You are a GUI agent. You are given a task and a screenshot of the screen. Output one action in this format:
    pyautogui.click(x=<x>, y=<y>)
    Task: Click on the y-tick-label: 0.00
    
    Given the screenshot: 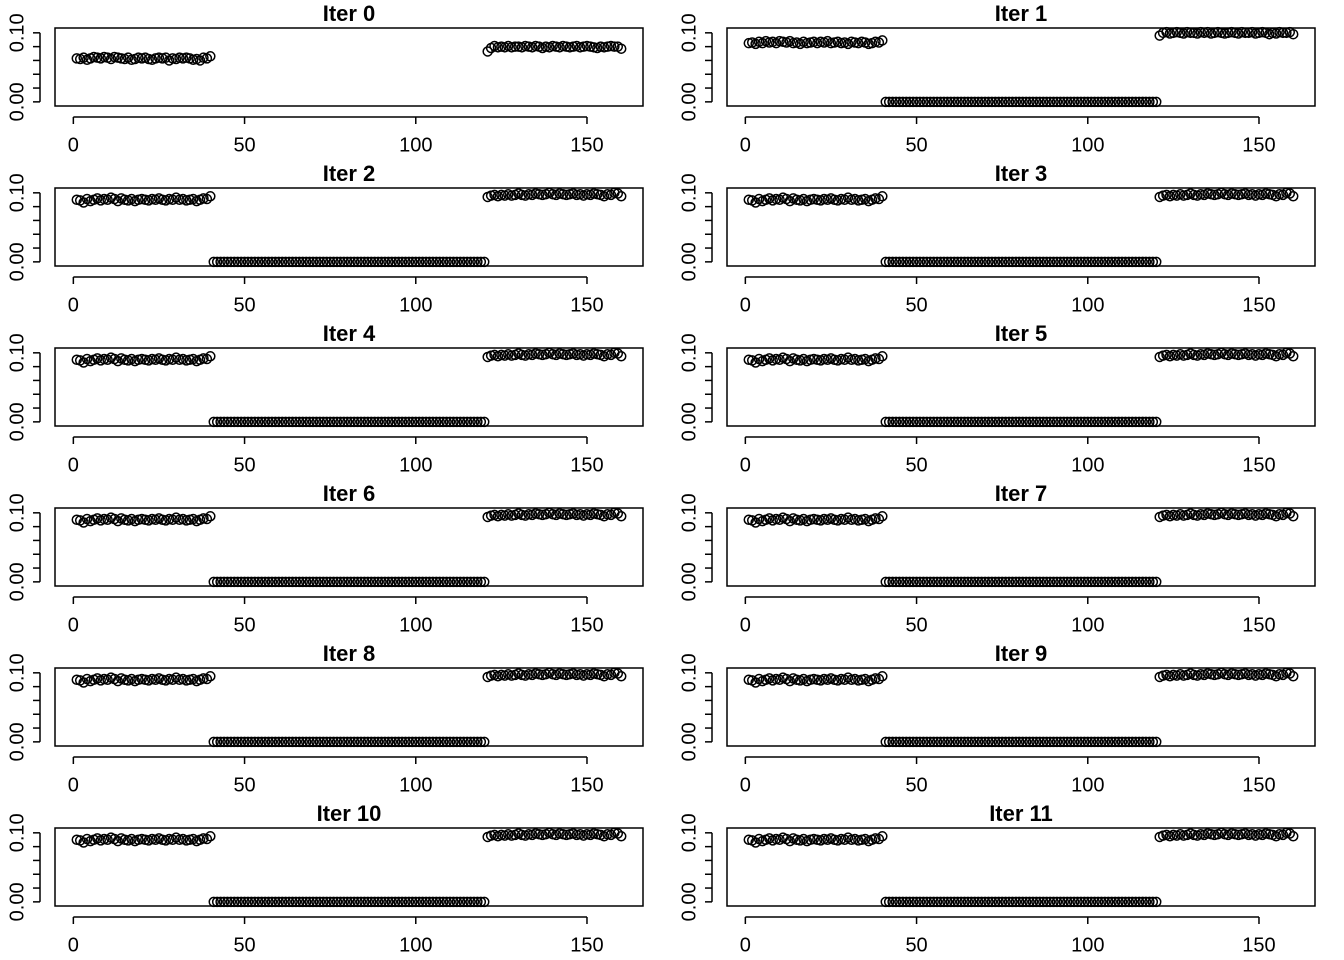 What is the action you would take?
    pyautogui.click(x=17, y=901)
    